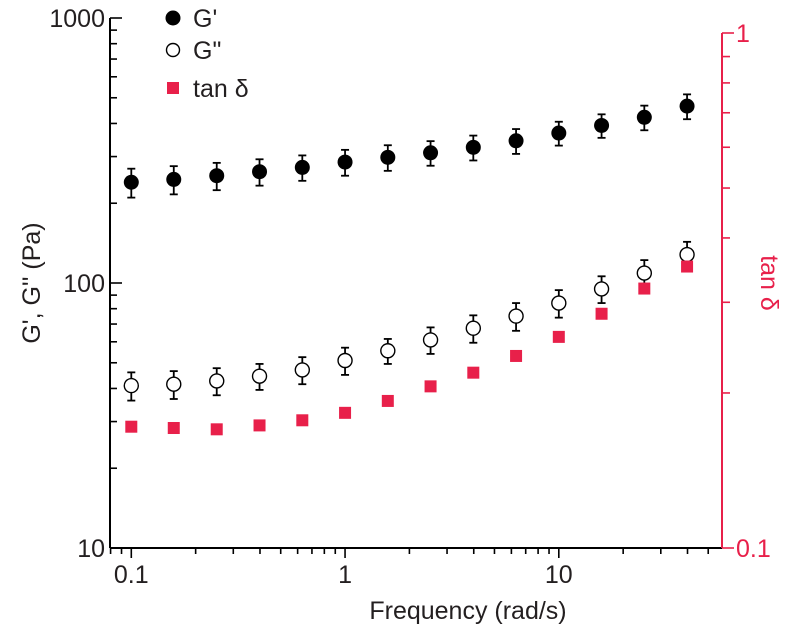  Describe the element at coordinates (84, 284) in the screenshot. I see `y-left-tick-label: 100` at that location.